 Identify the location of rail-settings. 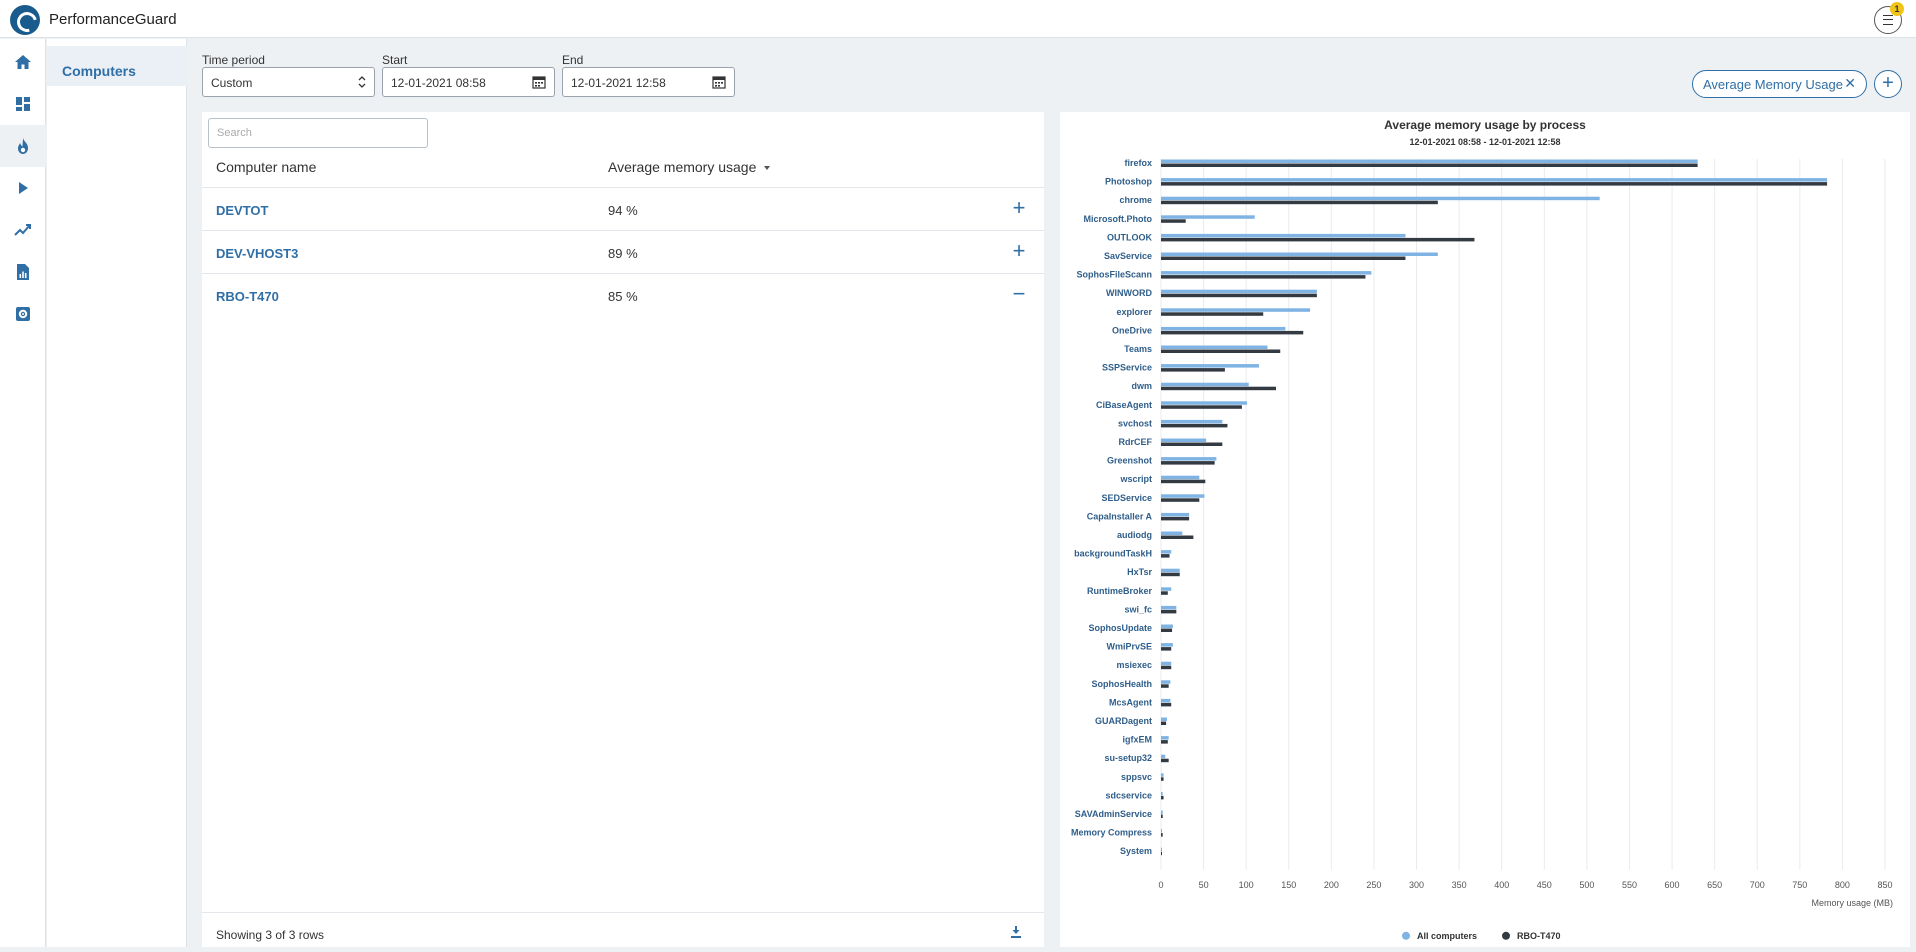
(23, 314).